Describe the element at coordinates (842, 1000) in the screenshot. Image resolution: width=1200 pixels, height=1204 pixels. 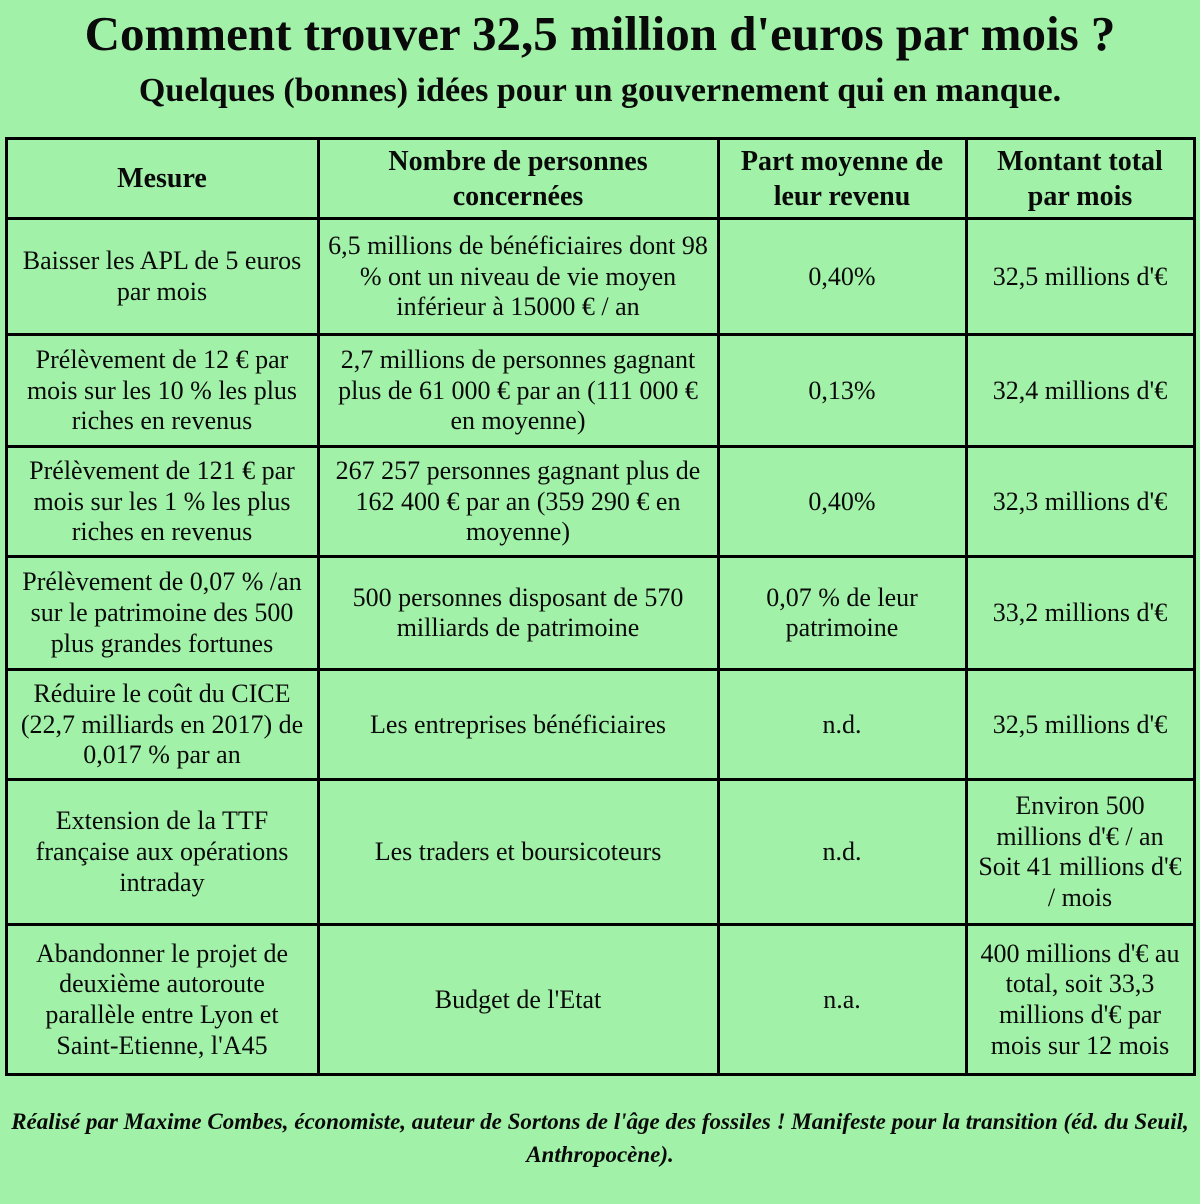
I see `cell-part-revenu: n.a.` at that location.